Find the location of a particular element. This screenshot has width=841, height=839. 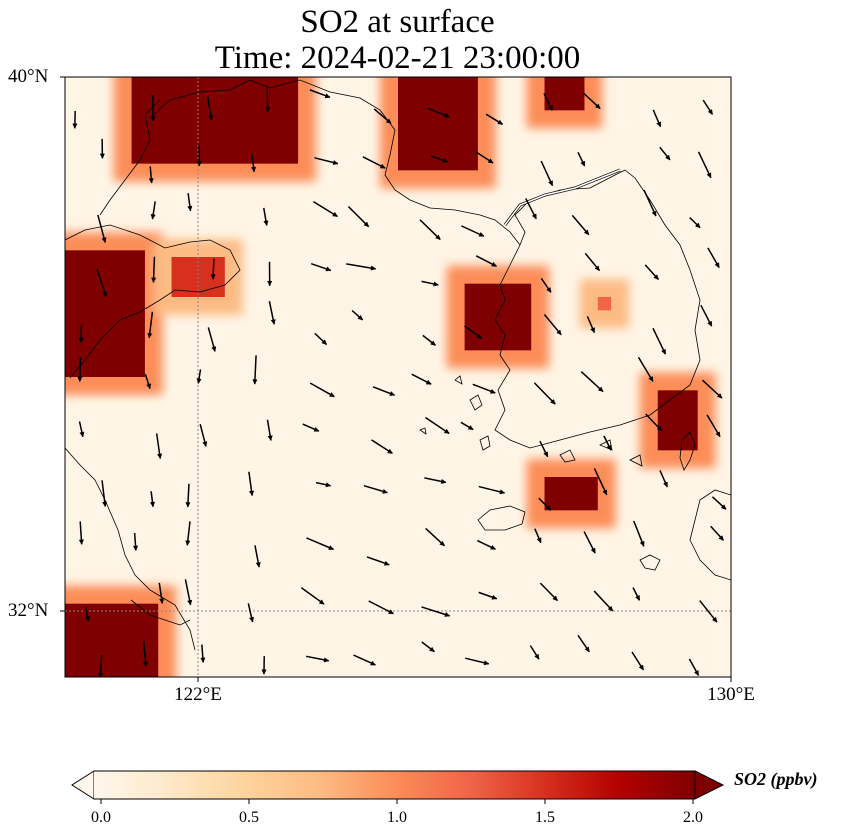

map-title: SO2 at surface is located at coordinates (397, 22).